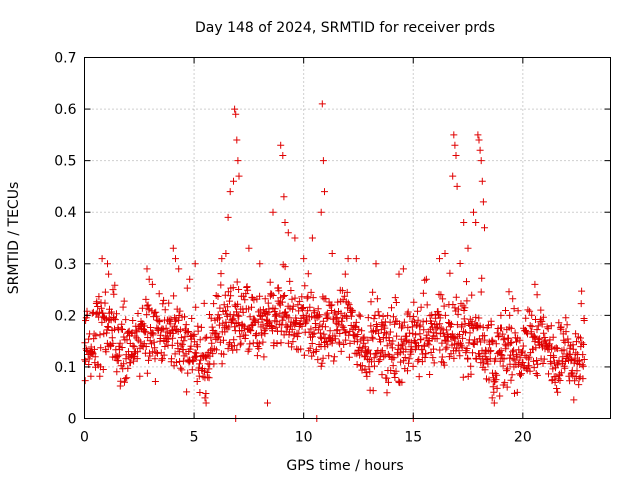 This screenshot has width=640, height=480. What do you see at coordinates (304, 438) in the screenshot?
I see `x-tick-label: 10` at bounding box center [304, 438].